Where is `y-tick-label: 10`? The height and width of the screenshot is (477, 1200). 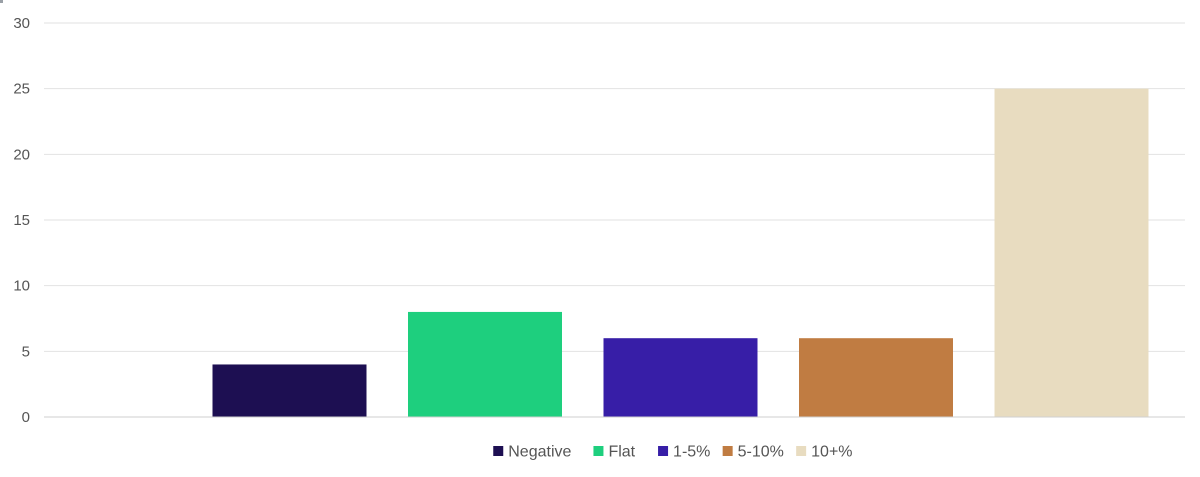 y-tick-label: 10 is located at coordinates (21, 286).